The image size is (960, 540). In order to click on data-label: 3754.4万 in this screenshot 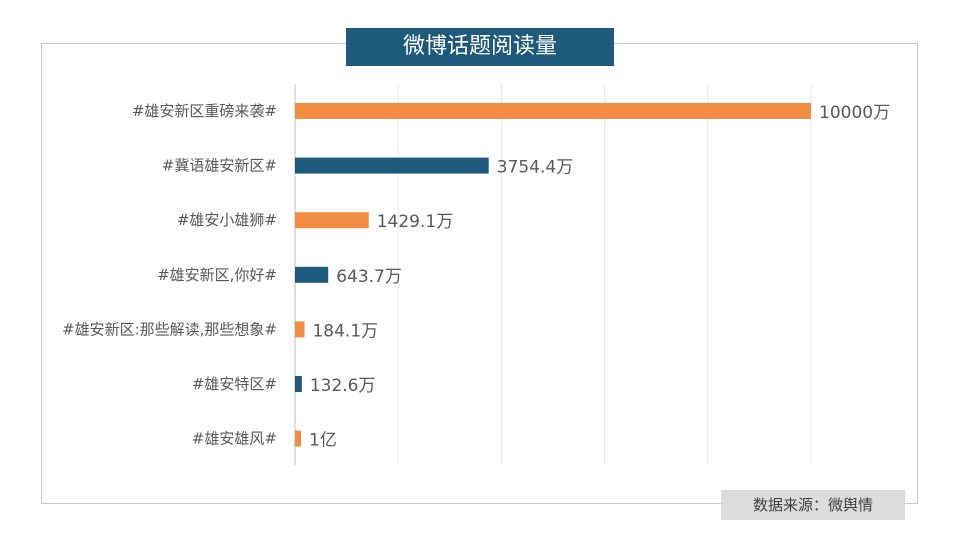, I will do `click(535, 168)`.